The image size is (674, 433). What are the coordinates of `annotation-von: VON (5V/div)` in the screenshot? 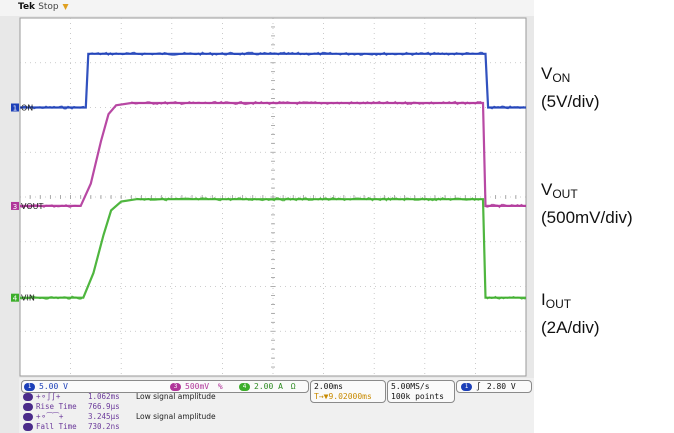 It's located at (570, 88).